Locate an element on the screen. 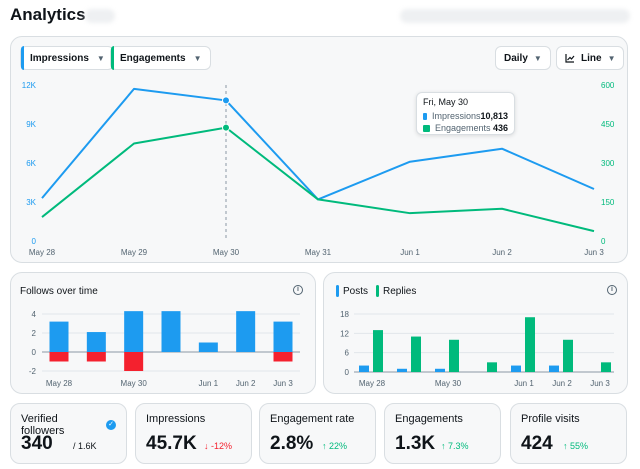 The width and height of the screenshot is (640, 469). page-title: Analytics is located at coordinates (48, 14).